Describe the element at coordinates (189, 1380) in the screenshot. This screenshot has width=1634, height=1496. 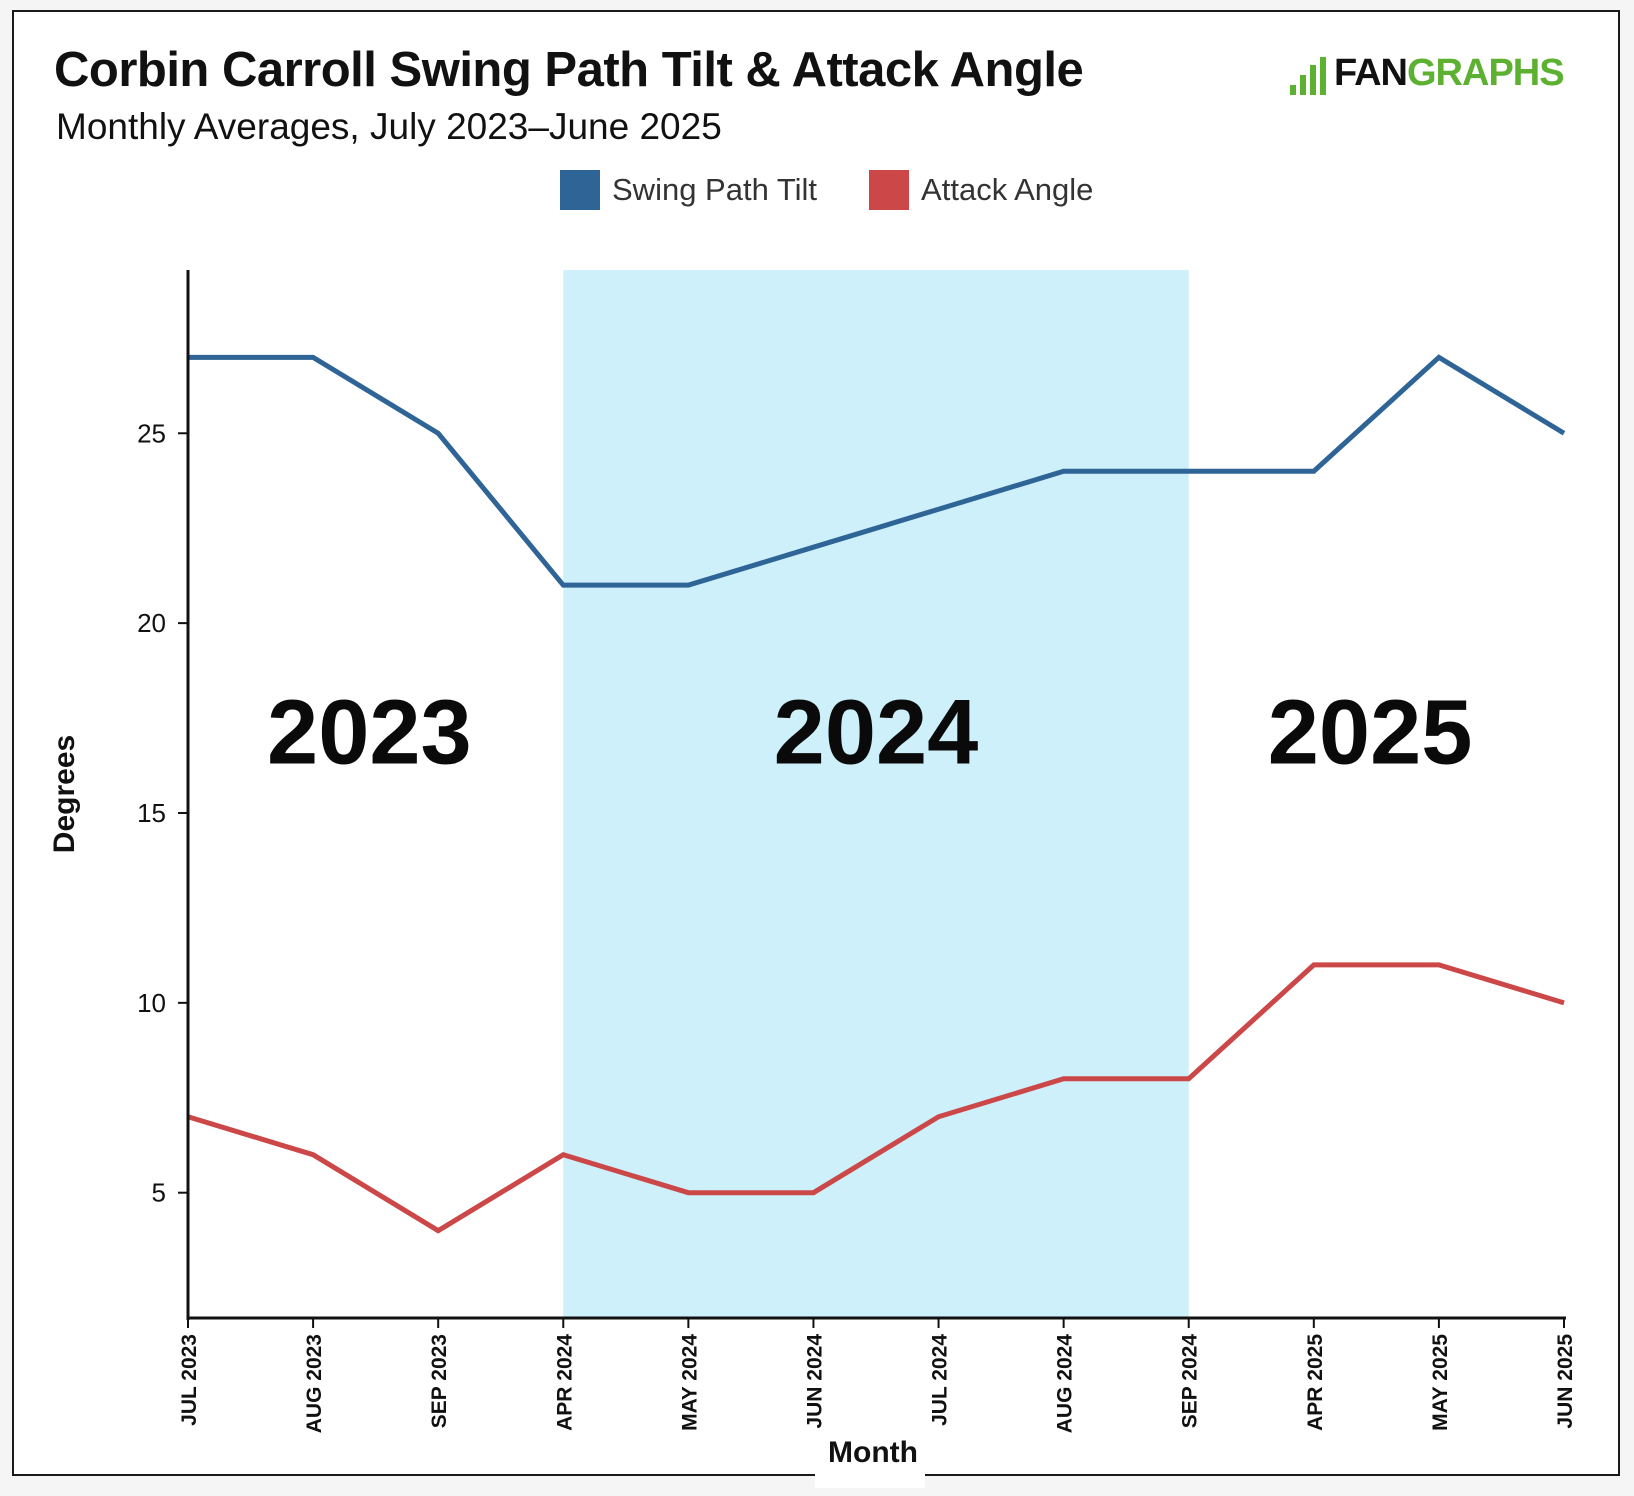
I see `x-tick-label: JUL 2023` at that location.